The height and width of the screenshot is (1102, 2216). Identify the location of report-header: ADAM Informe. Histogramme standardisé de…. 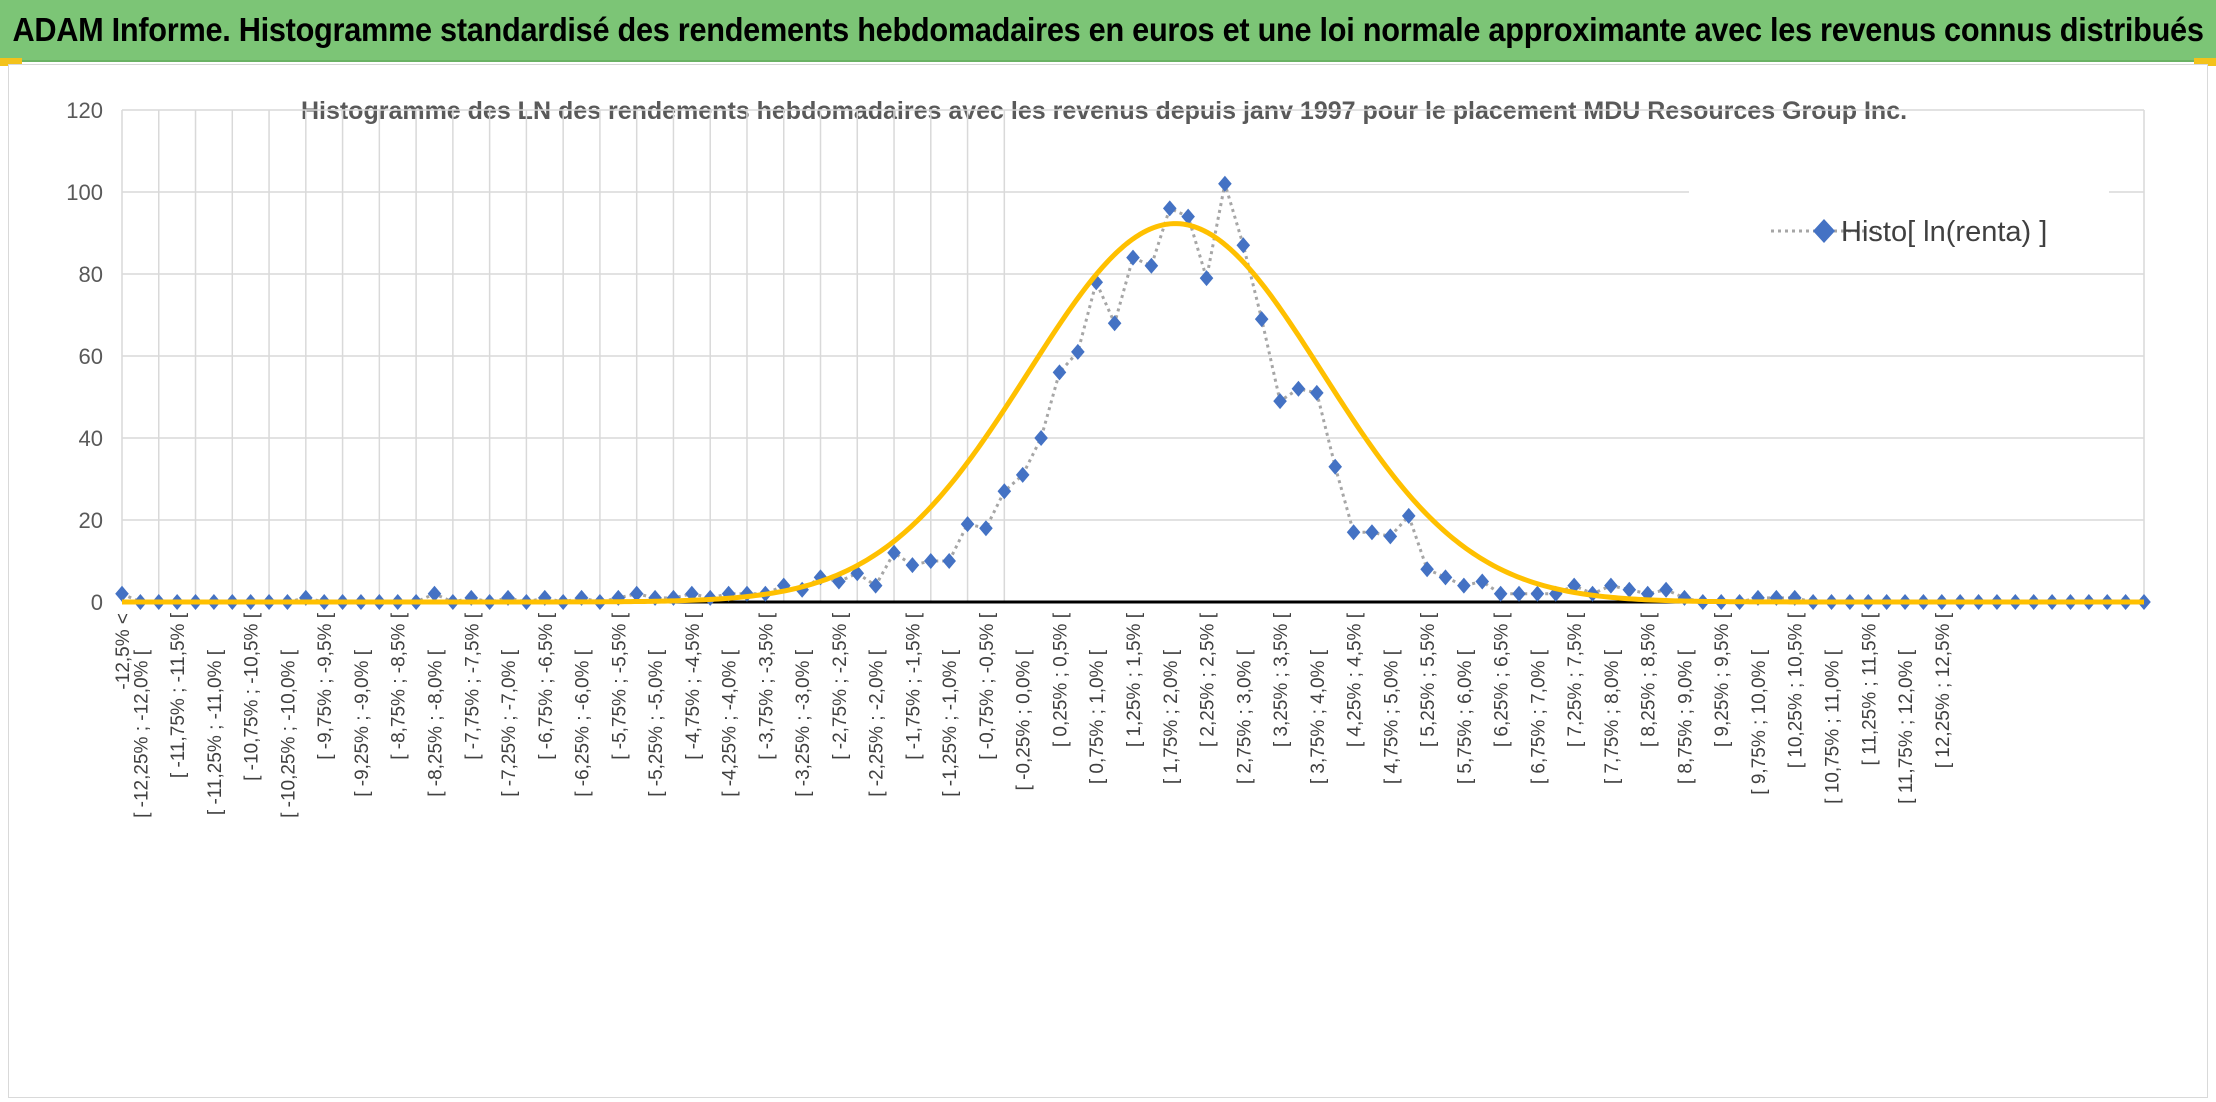
(1108, 31).